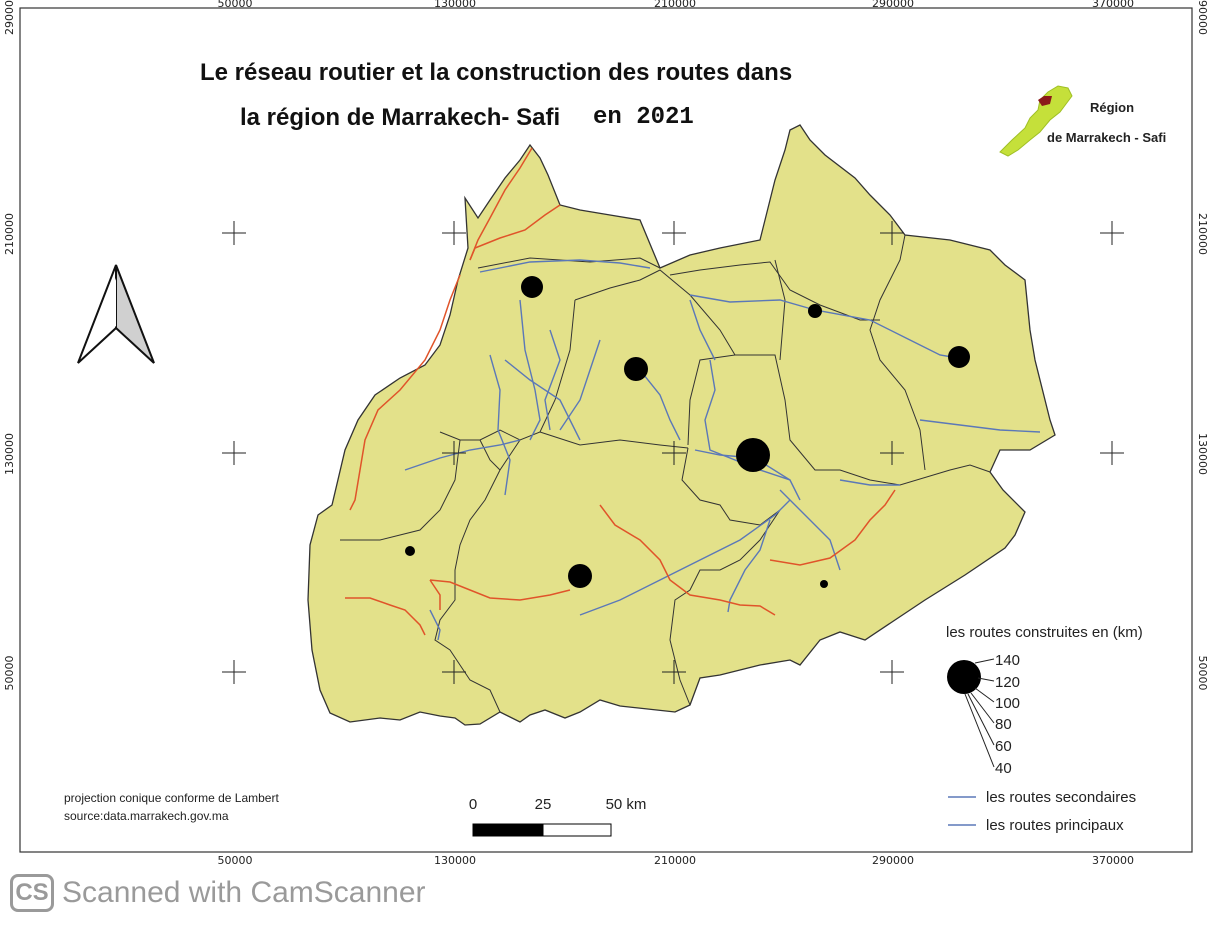  What do you see at coordinates (235, 5) in the screenshot?
I see `x-tick-top: 50000` at bounding box center [235, 5].